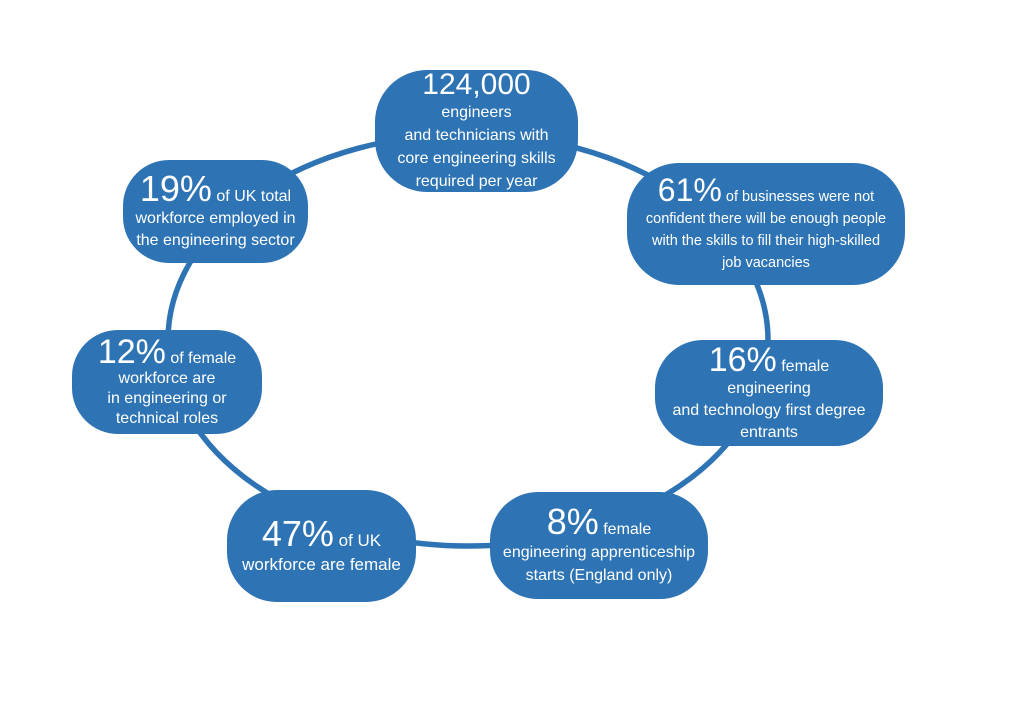 This screenshot has height=722, width=1024. Describe the element at coordinates (572, 521) in the screenshot. I see `stat-value: 8%` at that location.